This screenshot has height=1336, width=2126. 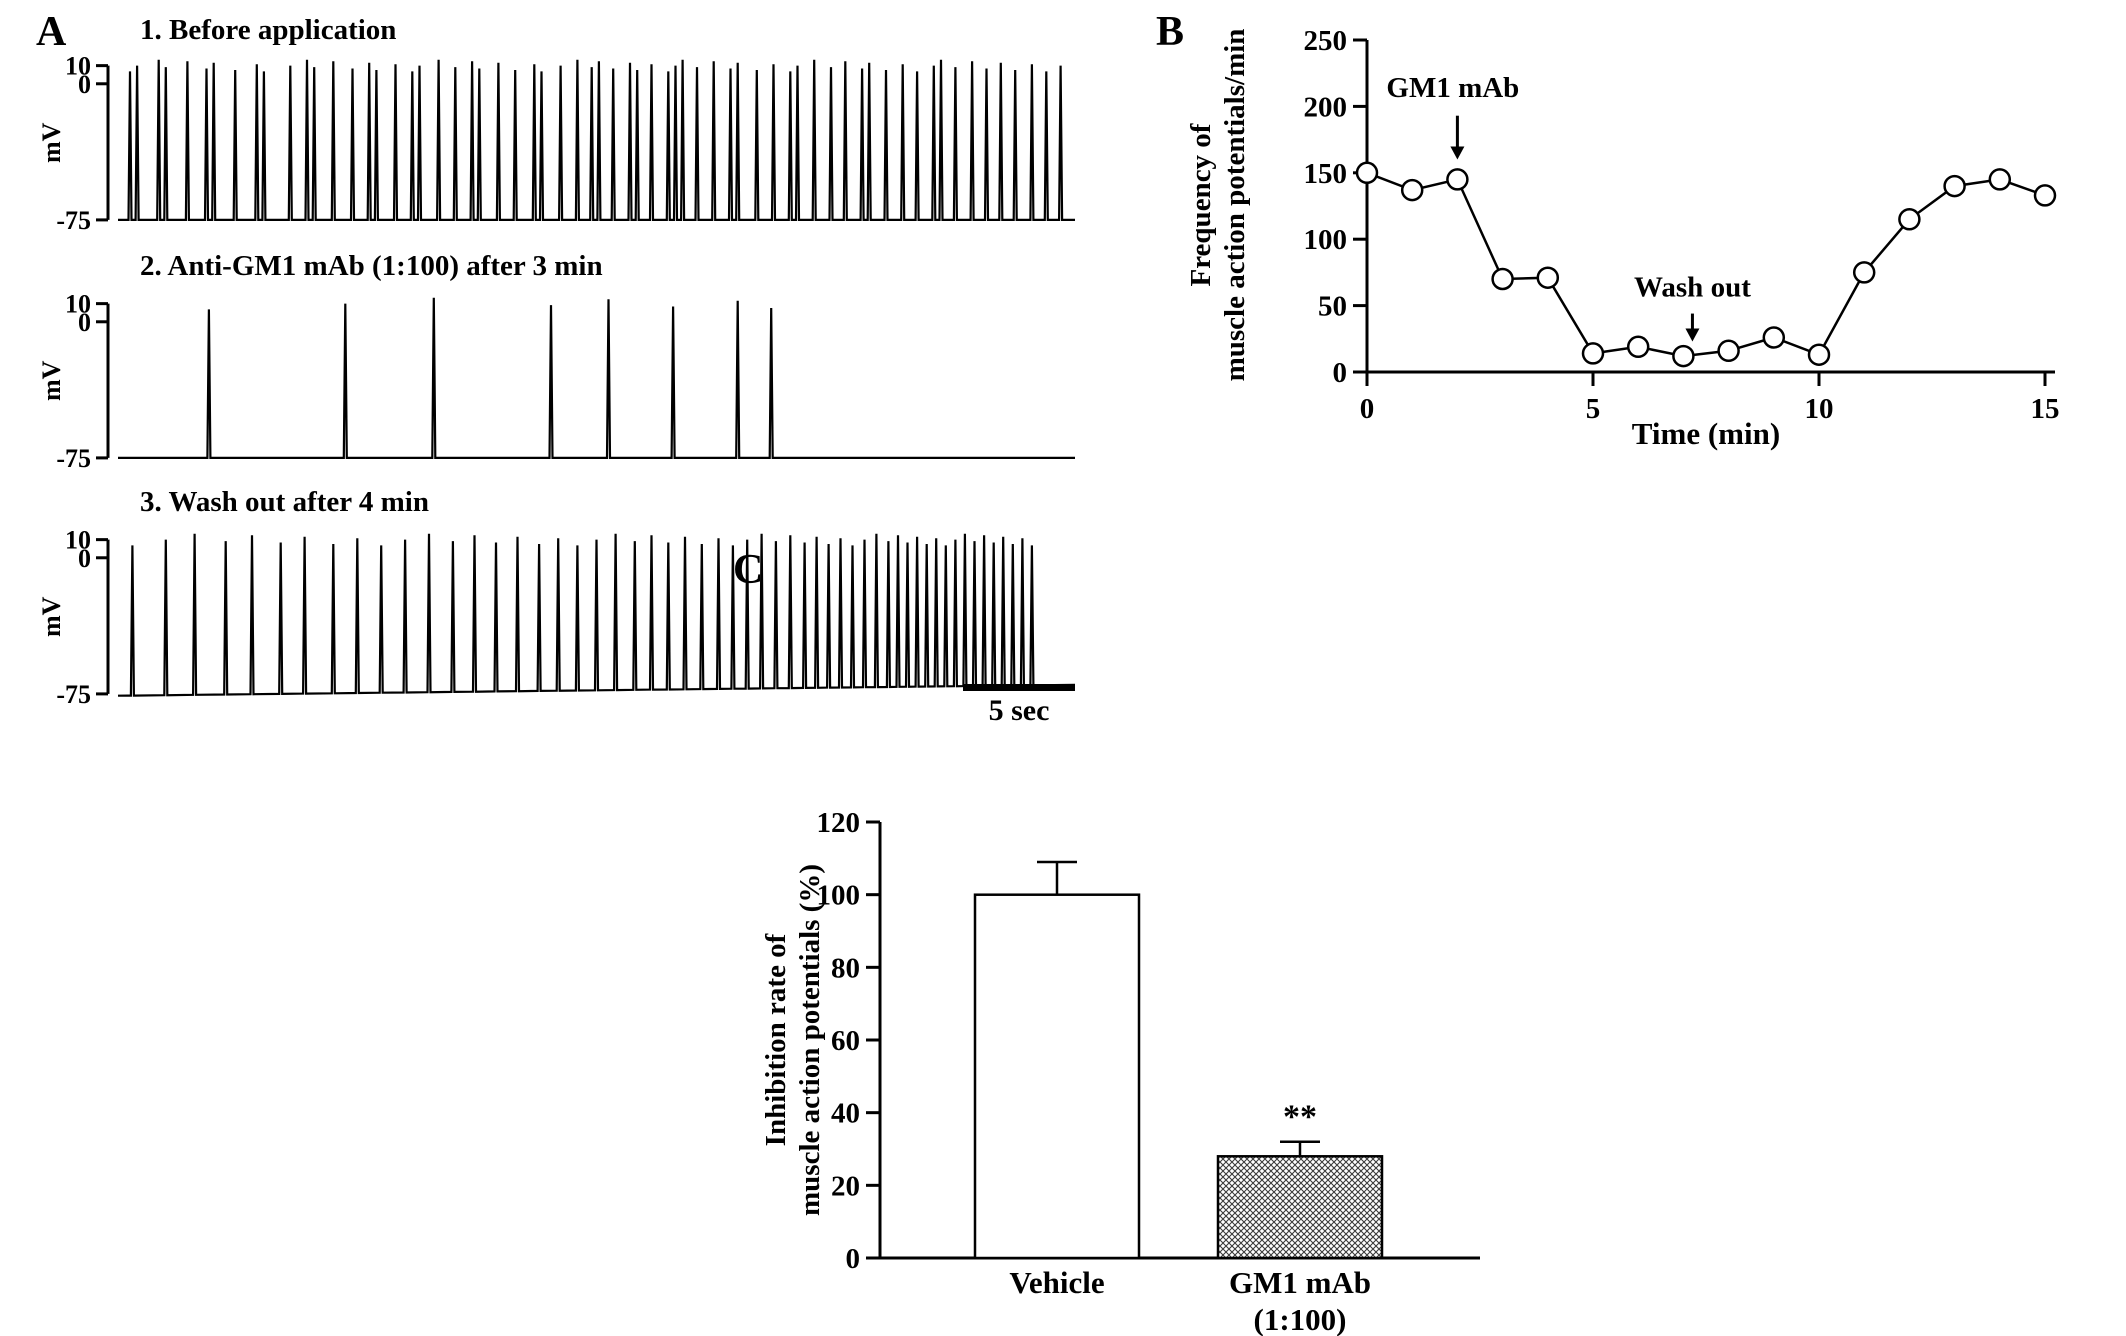 I want to click on y-tick-label: 60, so click(x=845, y=1041).